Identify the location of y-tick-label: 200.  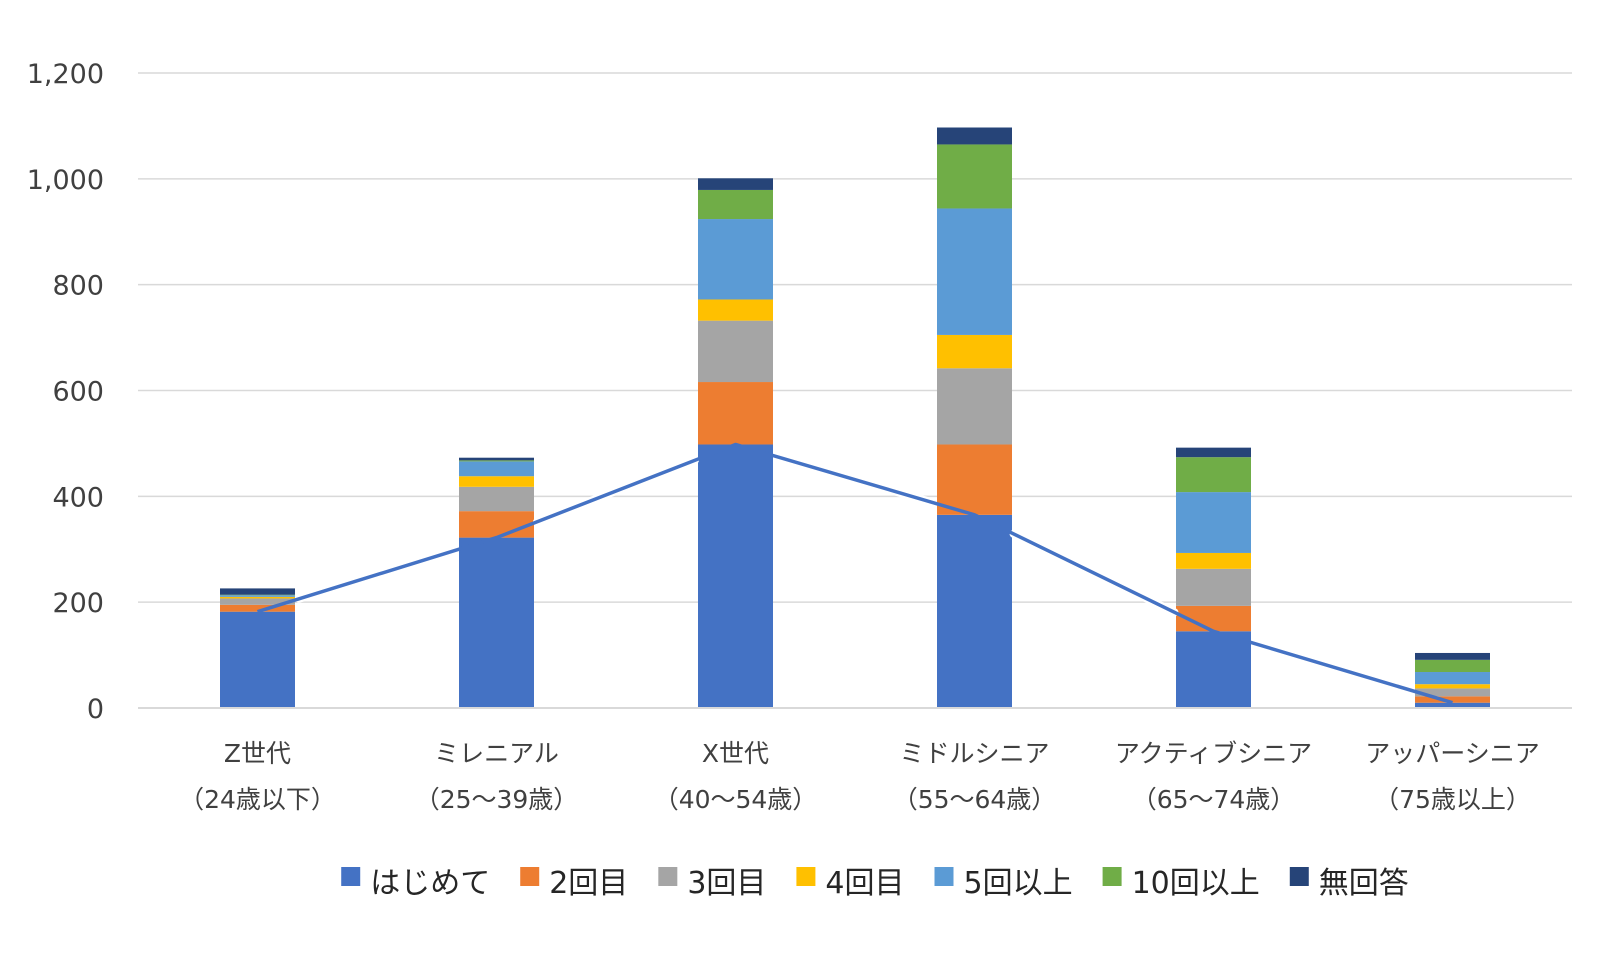
(78, 603).